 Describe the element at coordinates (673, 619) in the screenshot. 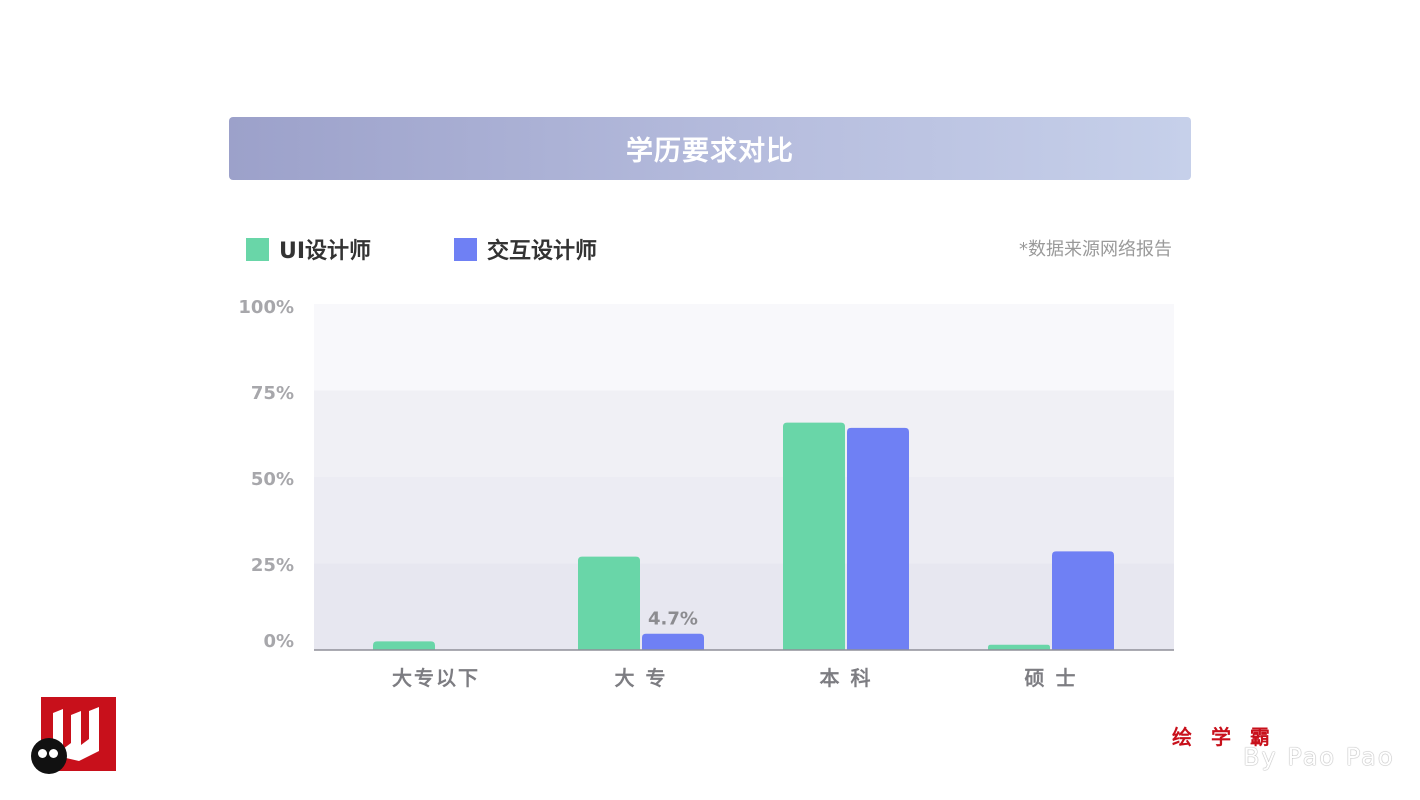

I see `data-label: 4.7%` at that location.